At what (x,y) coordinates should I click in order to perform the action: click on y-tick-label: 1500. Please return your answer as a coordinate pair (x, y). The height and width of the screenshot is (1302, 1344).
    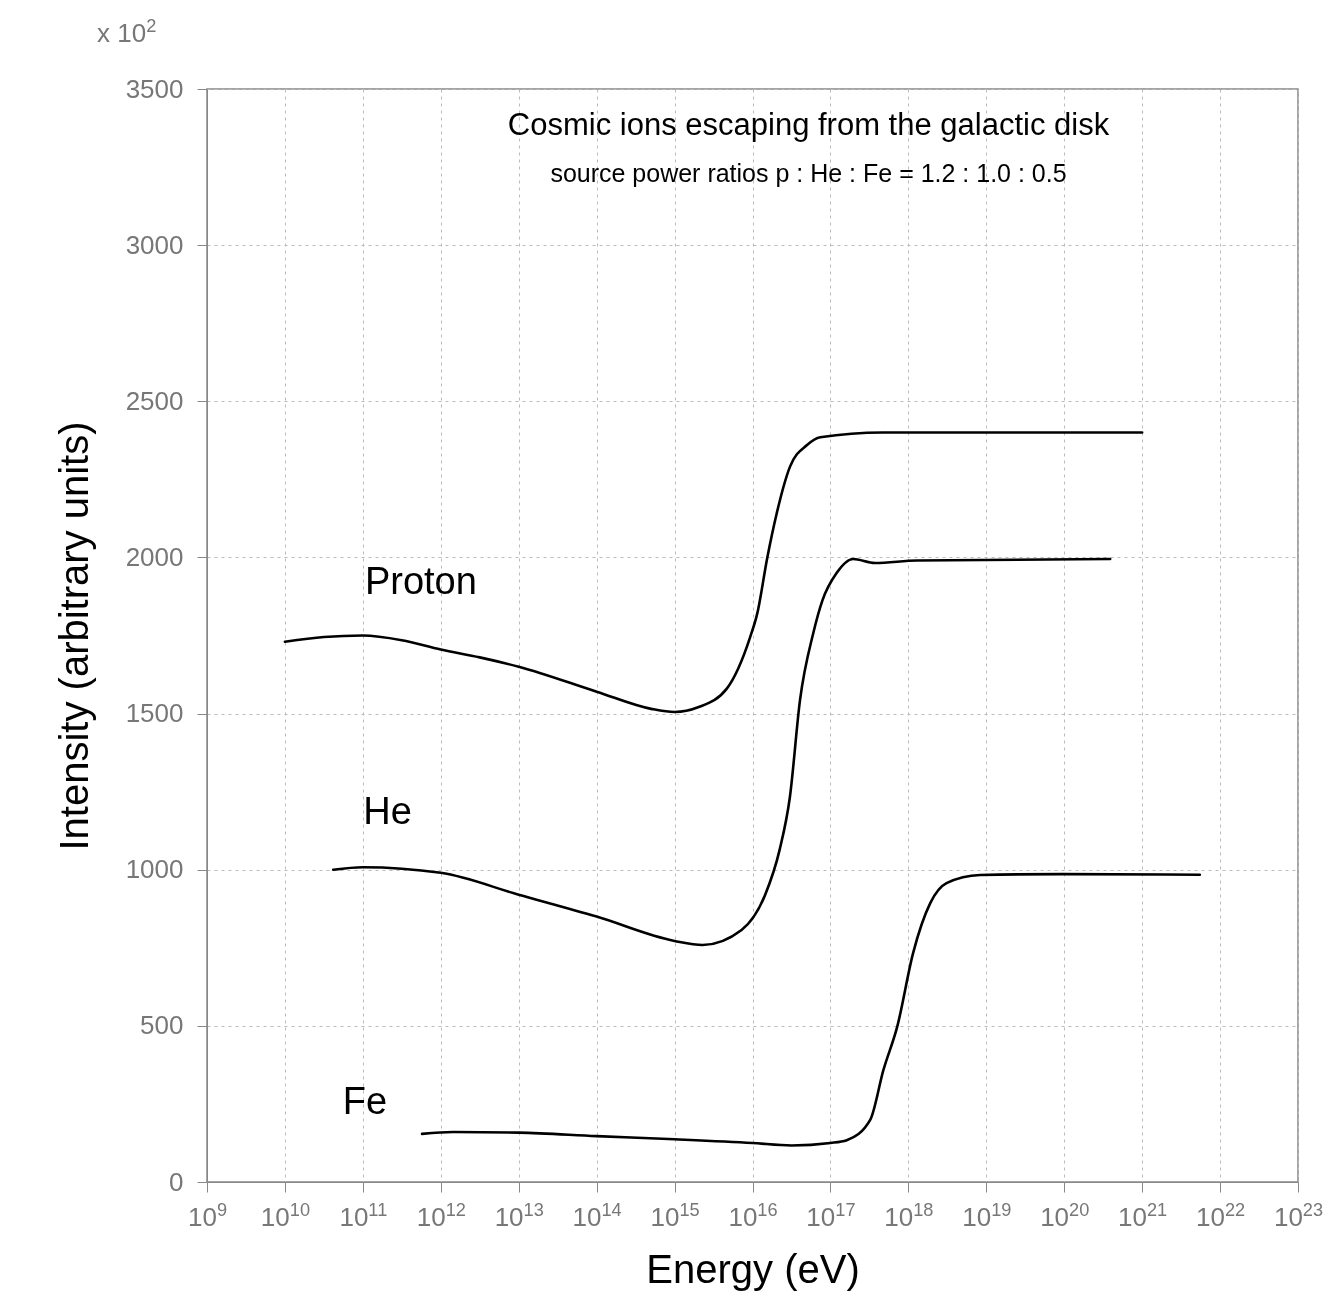
    Looking at the image, I should click on (154, 713).